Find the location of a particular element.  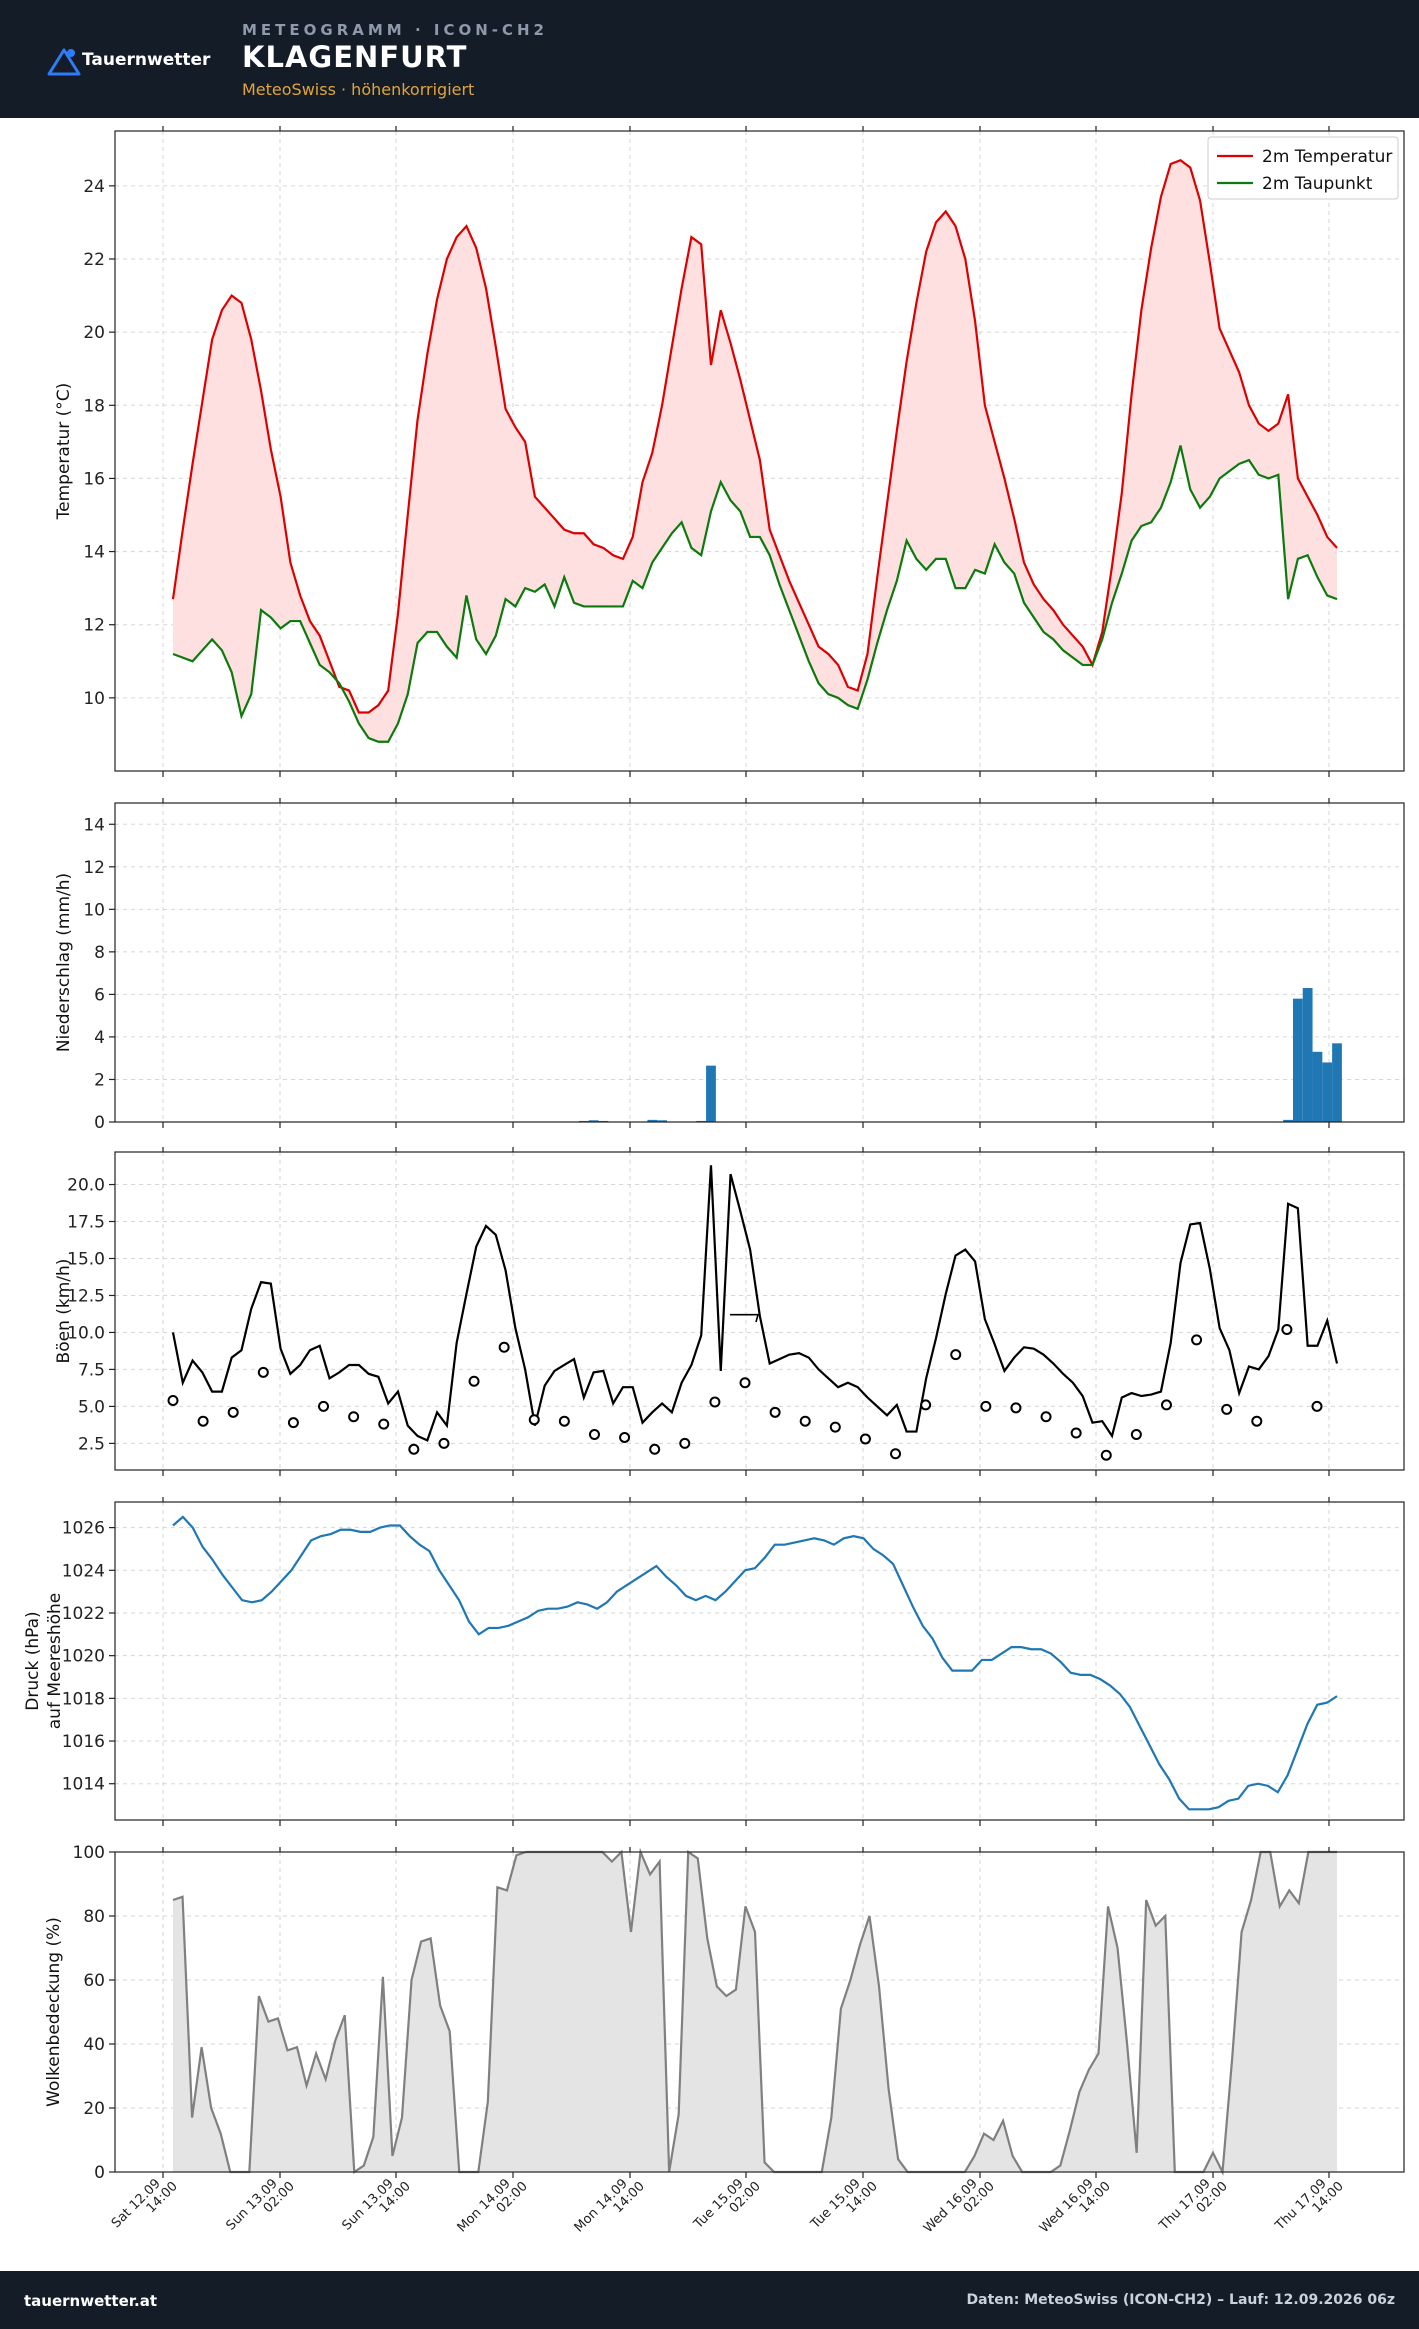

brand-name: Tauernwetter is located at coordinates (146, 60).